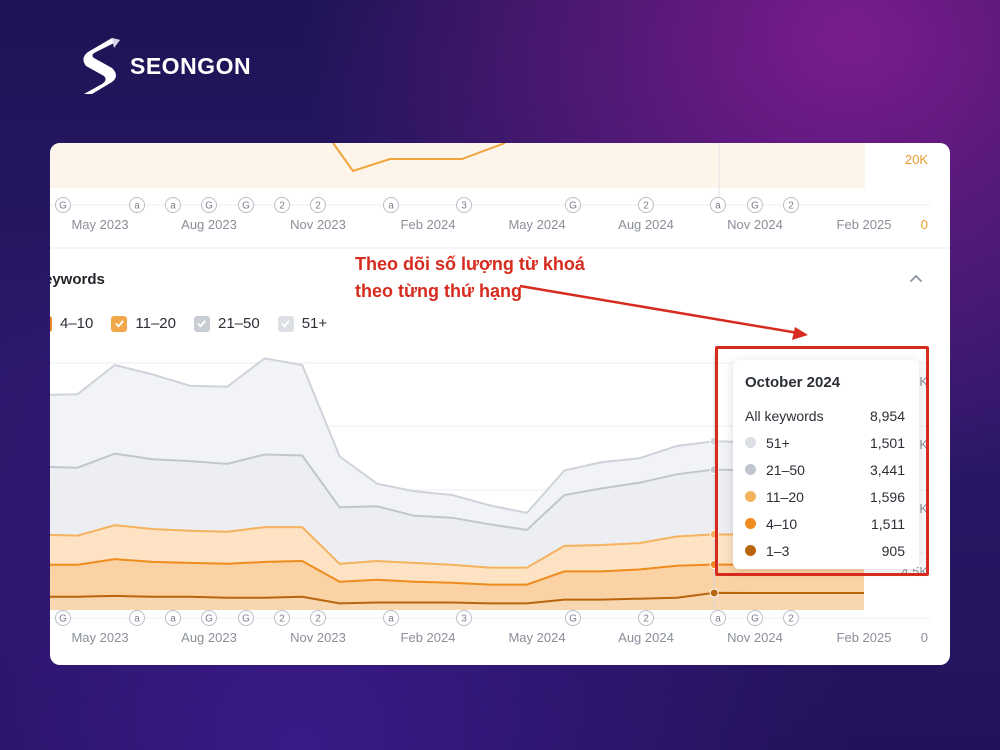 This screenshot has height=750, width=1000. What do you see at coordinates (822, 461) in the screenshot?
I see `annotation-highlight-box` at bounding box center [822, 461].